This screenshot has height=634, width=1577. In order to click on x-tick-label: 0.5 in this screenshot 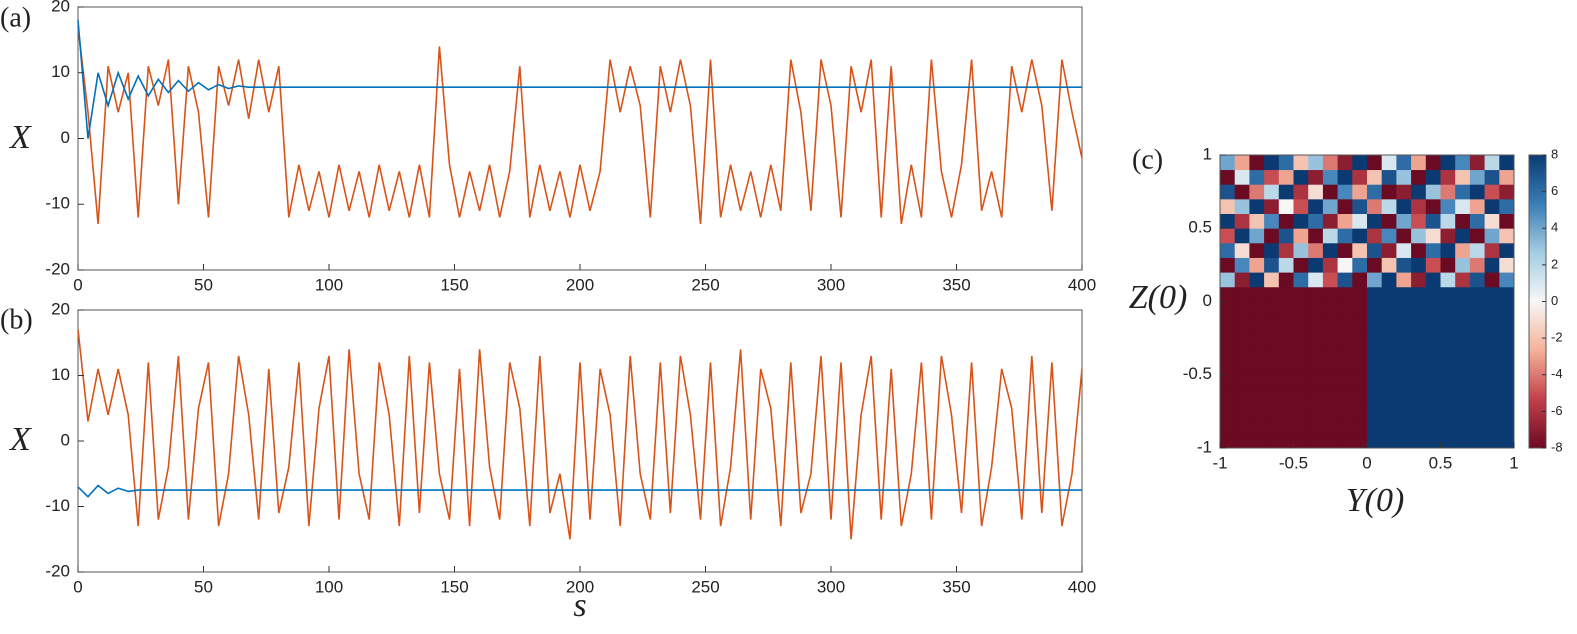, I will do `click(1441, 462)`.